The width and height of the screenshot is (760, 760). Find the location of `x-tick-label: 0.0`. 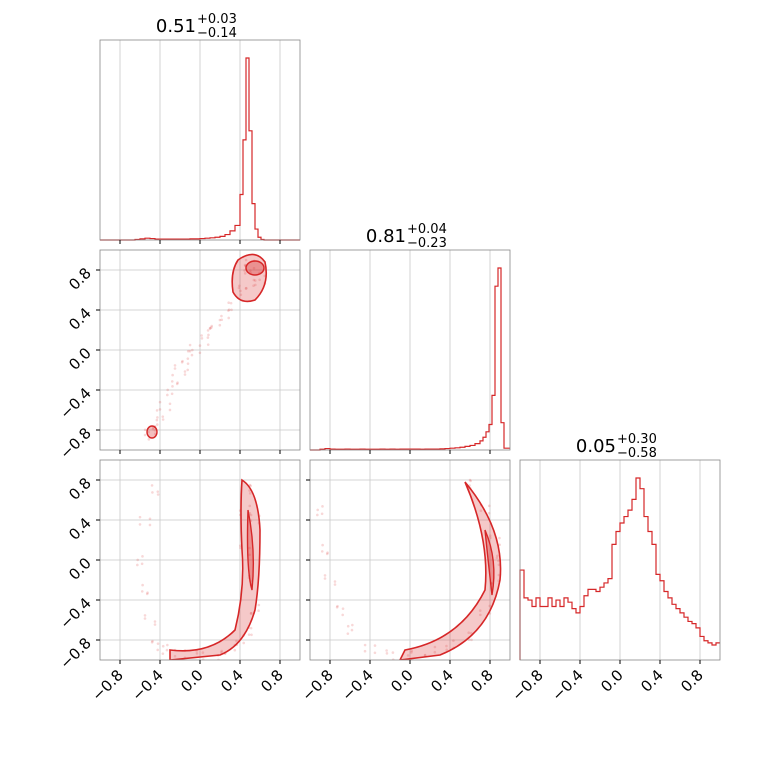

x-tick-label: 0.0 is located at coordinates (192, 681).